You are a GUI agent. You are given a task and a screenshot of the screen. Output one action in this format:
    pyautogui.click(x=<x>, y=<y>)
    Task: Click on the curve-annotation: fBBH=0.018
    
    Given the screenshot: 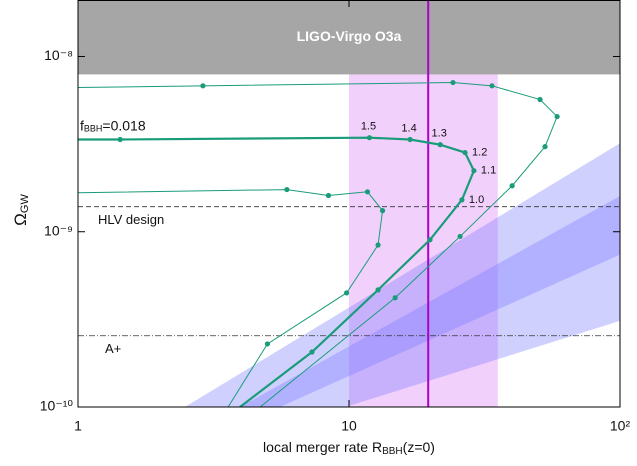 What is the action you would take?
    pyautogui.click(x=113, y=125)
    